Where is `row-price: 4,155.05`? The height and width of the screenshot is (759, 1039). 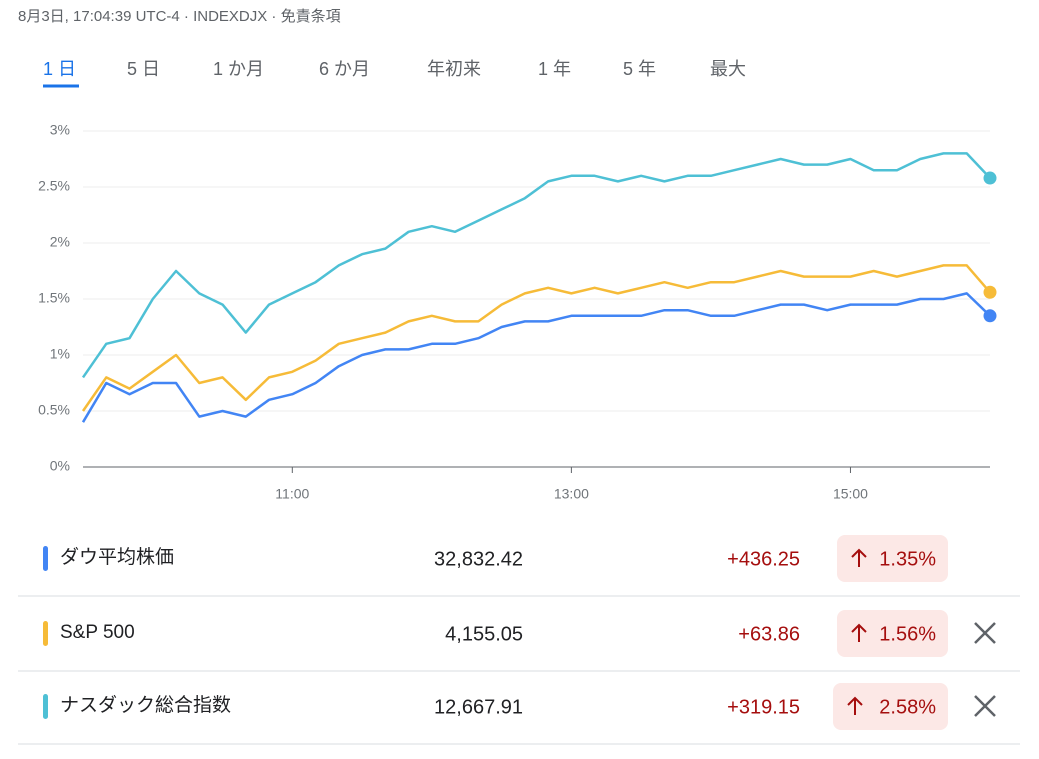 row-price: 4,155.05 is located at coordinates (484, 634).